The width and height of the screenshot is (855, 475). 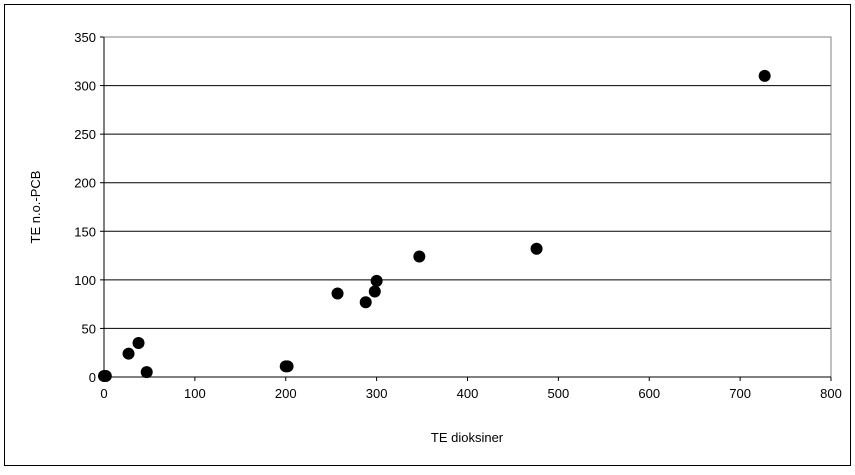 I want to click on x-tick-label: 700, so click(x=740, y=393).